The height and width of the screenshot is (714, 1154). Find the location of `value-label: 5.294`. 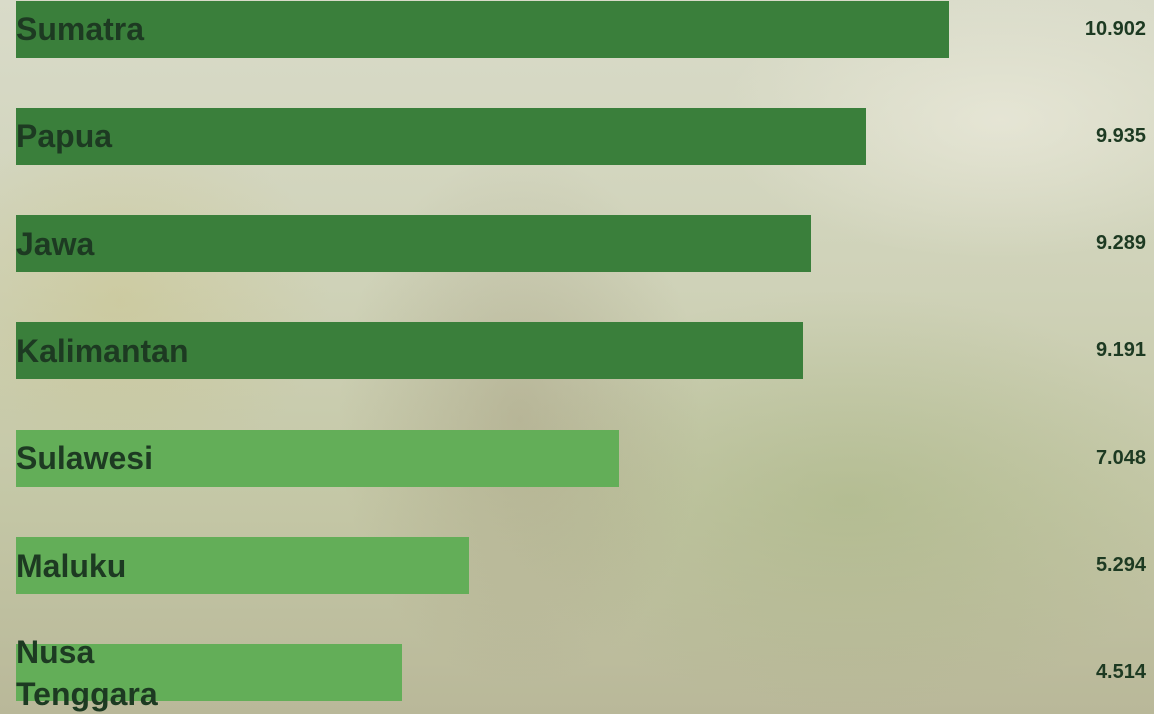

value-label: 5.294 is located at coordinates (1120, 565).